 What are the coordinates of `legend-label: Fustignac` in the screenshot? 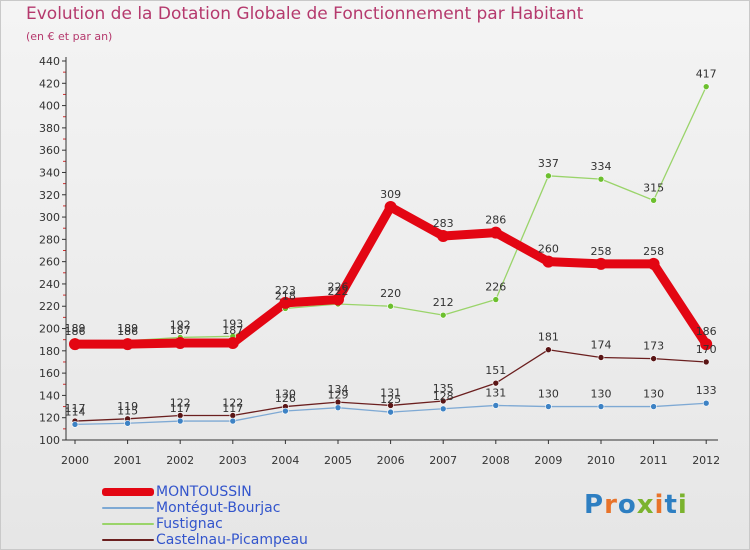 It's located at (189, 524).